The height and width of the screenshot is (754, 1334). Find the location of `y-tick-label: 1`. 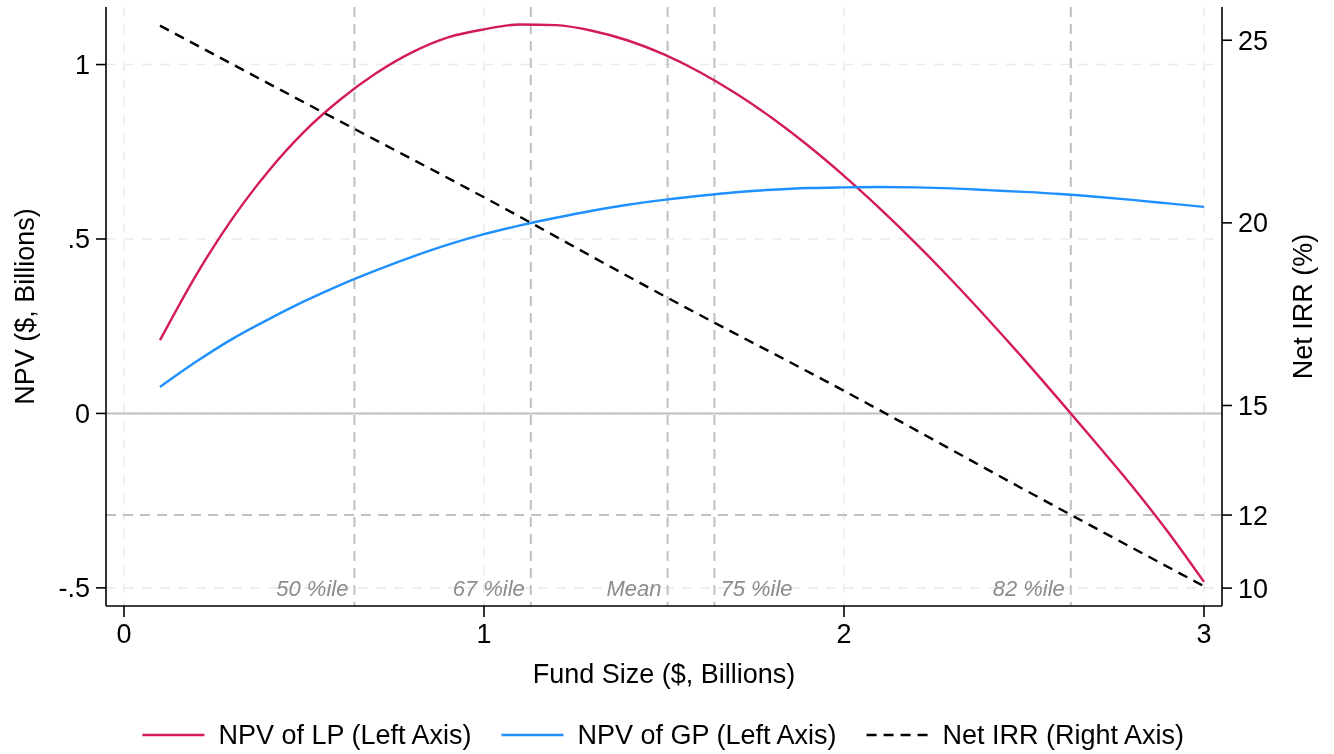

y-tick-label: 1 is located at coordinates (82, 65).